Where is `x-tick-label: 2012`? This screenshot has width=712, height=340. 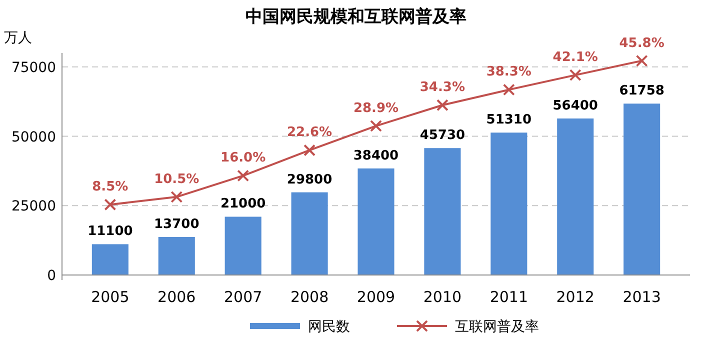 x-tick-label: 2012 is located at coordinates (575, 297).